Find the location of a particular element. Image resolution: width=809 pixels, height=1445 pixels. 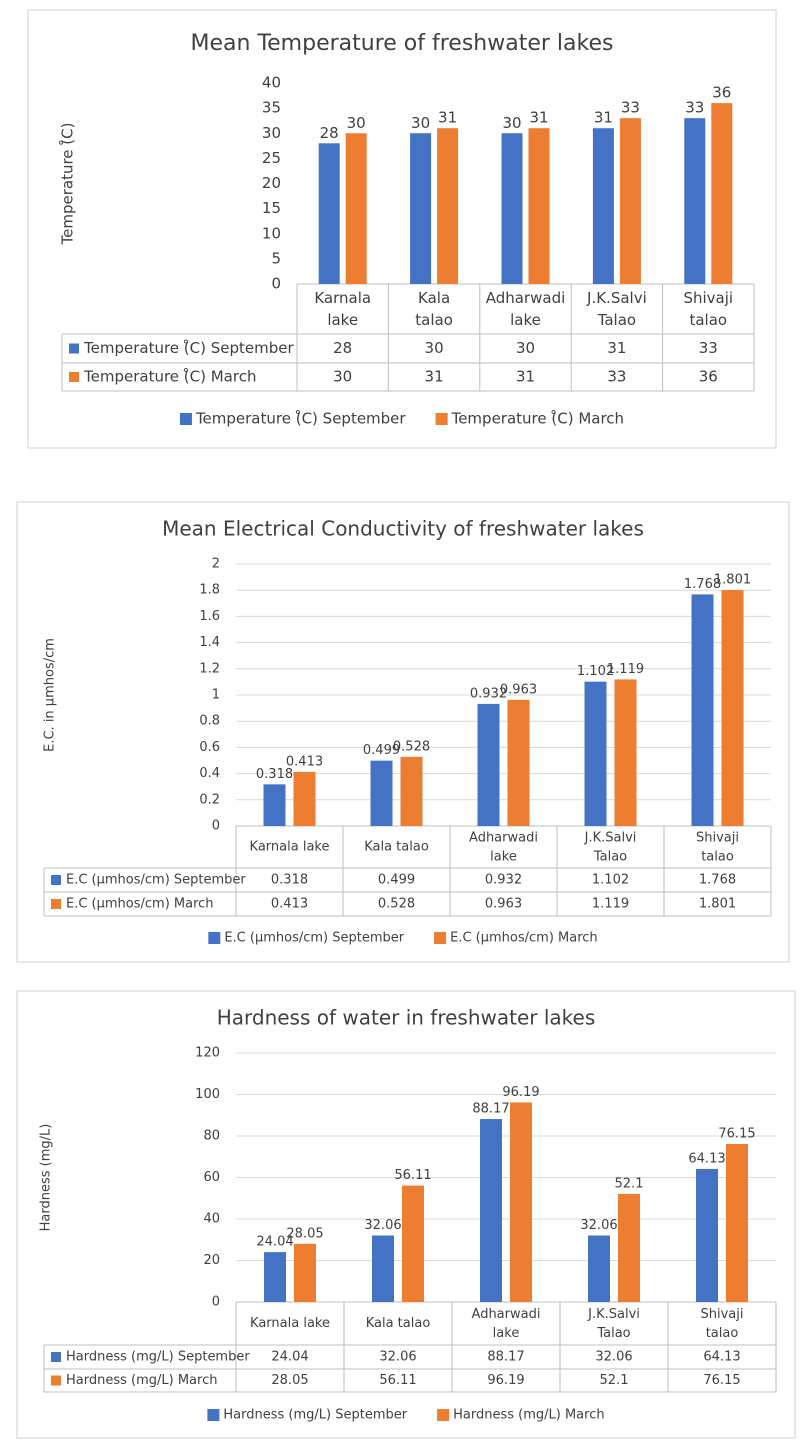

y-tick-label: 0.4 is located at coordinates (209, 773).